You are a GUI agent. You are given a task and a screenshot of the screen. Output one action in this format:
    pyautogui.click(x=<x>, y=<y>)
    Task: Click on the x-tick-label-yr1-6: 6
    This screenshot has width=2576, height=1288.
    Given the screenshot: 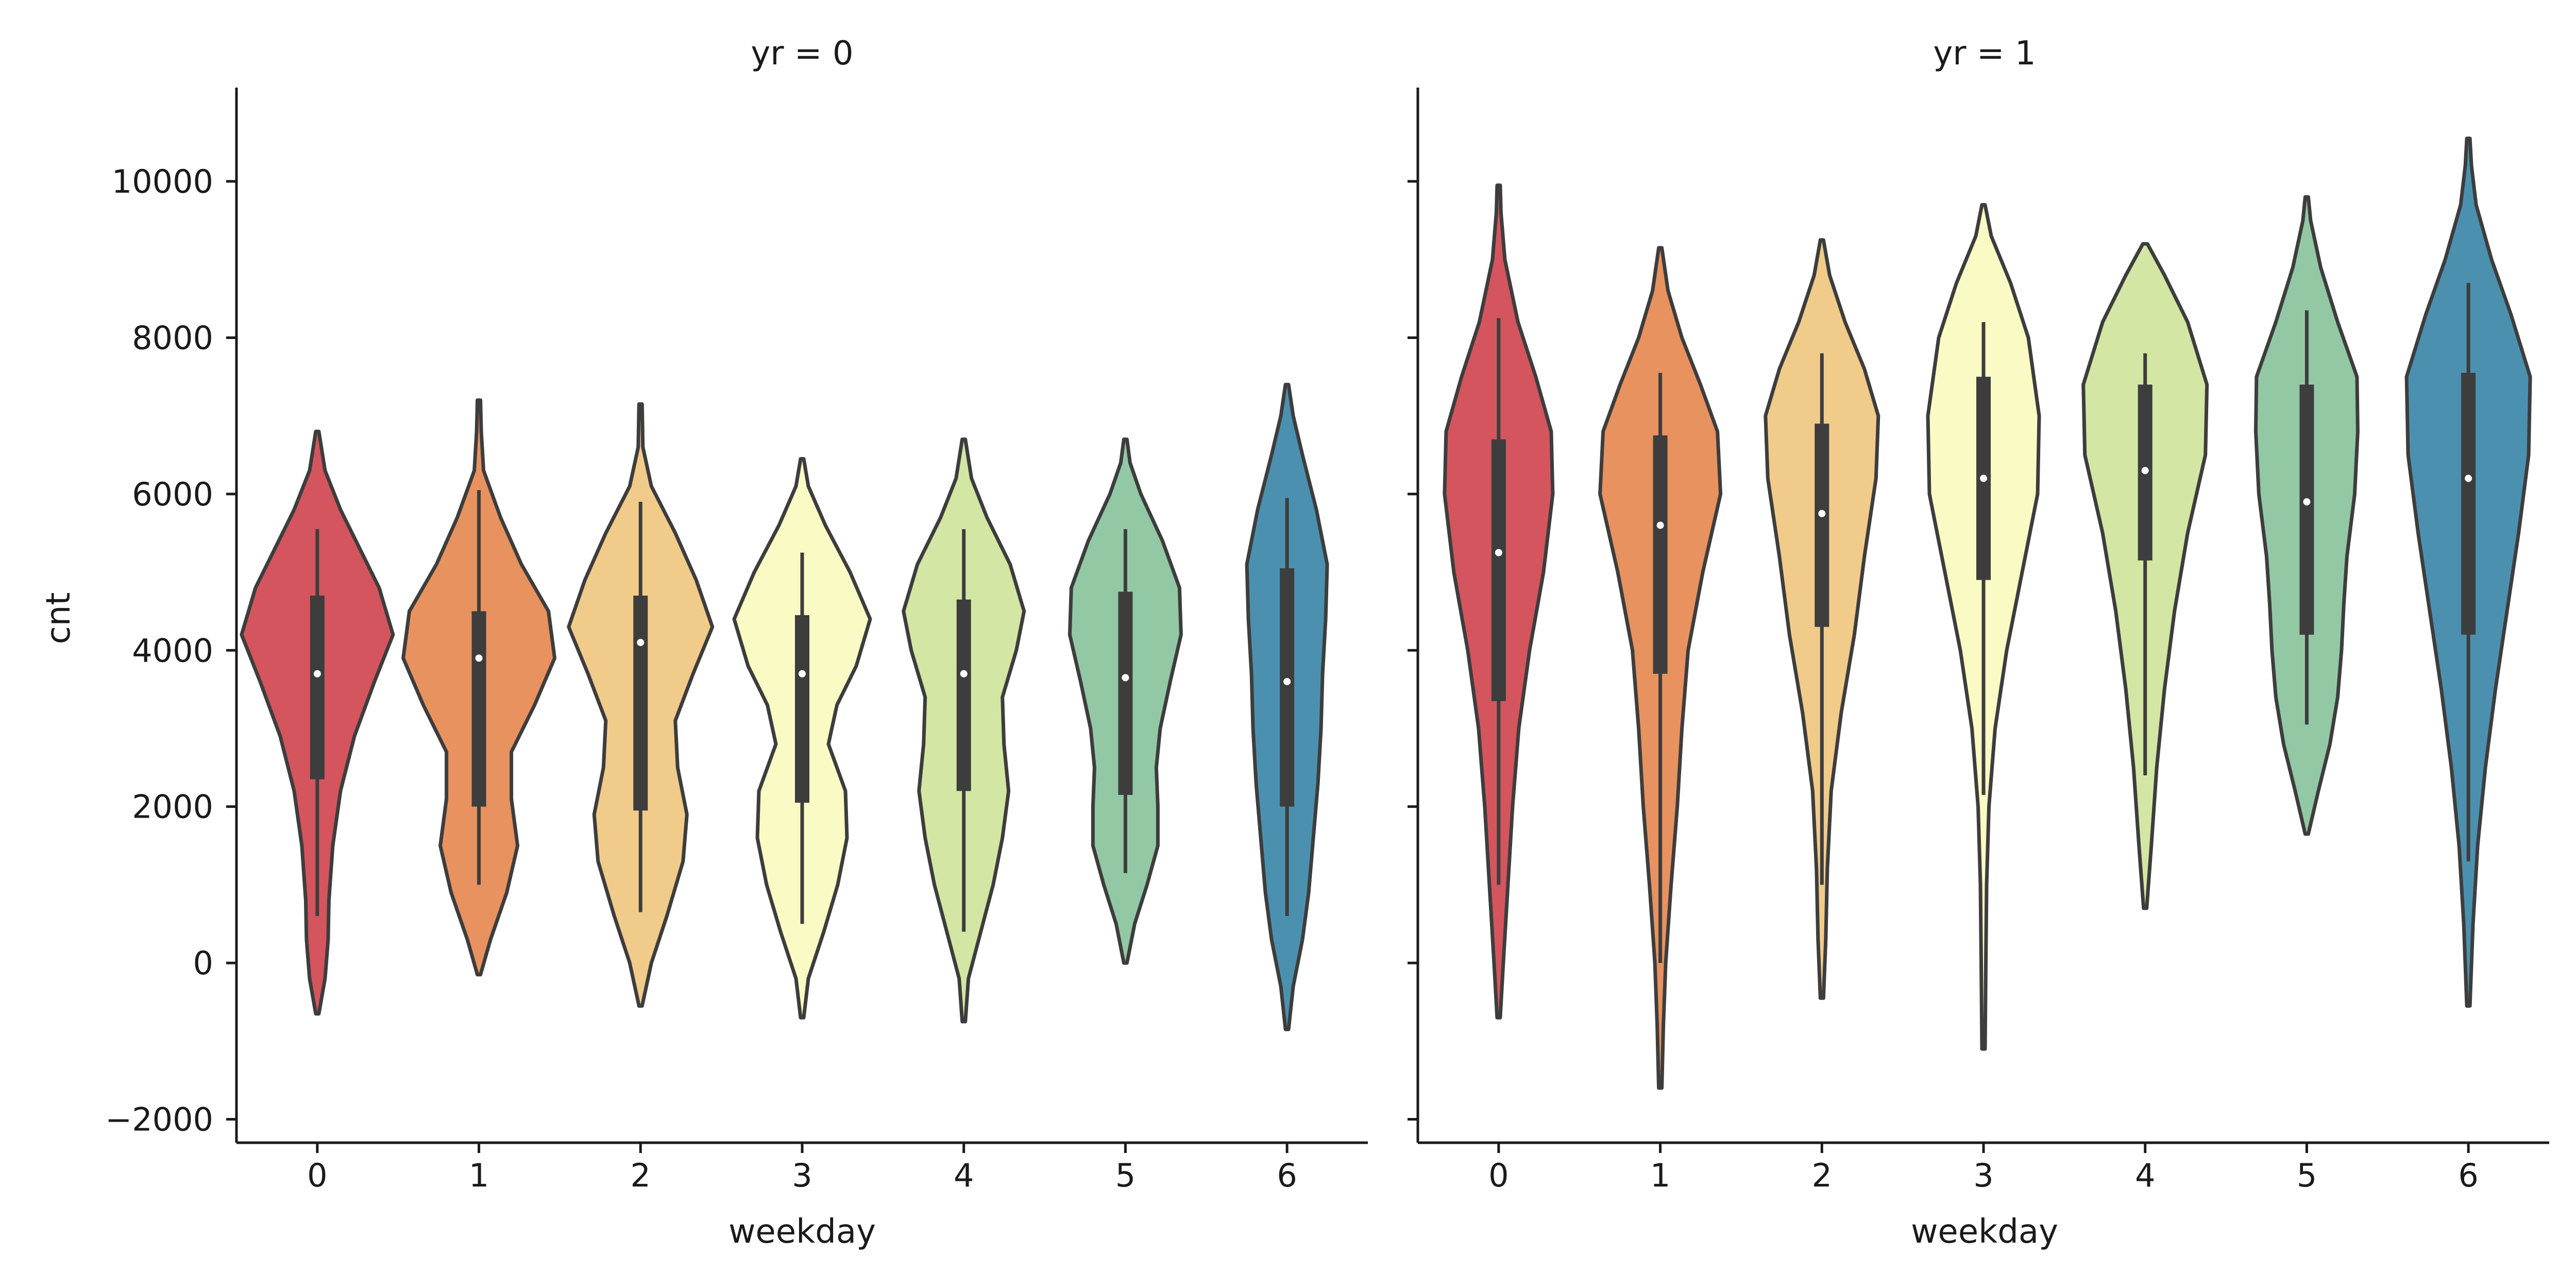 What is the action you would take?
    pyautogui.click(x=2468, y=1176)
    